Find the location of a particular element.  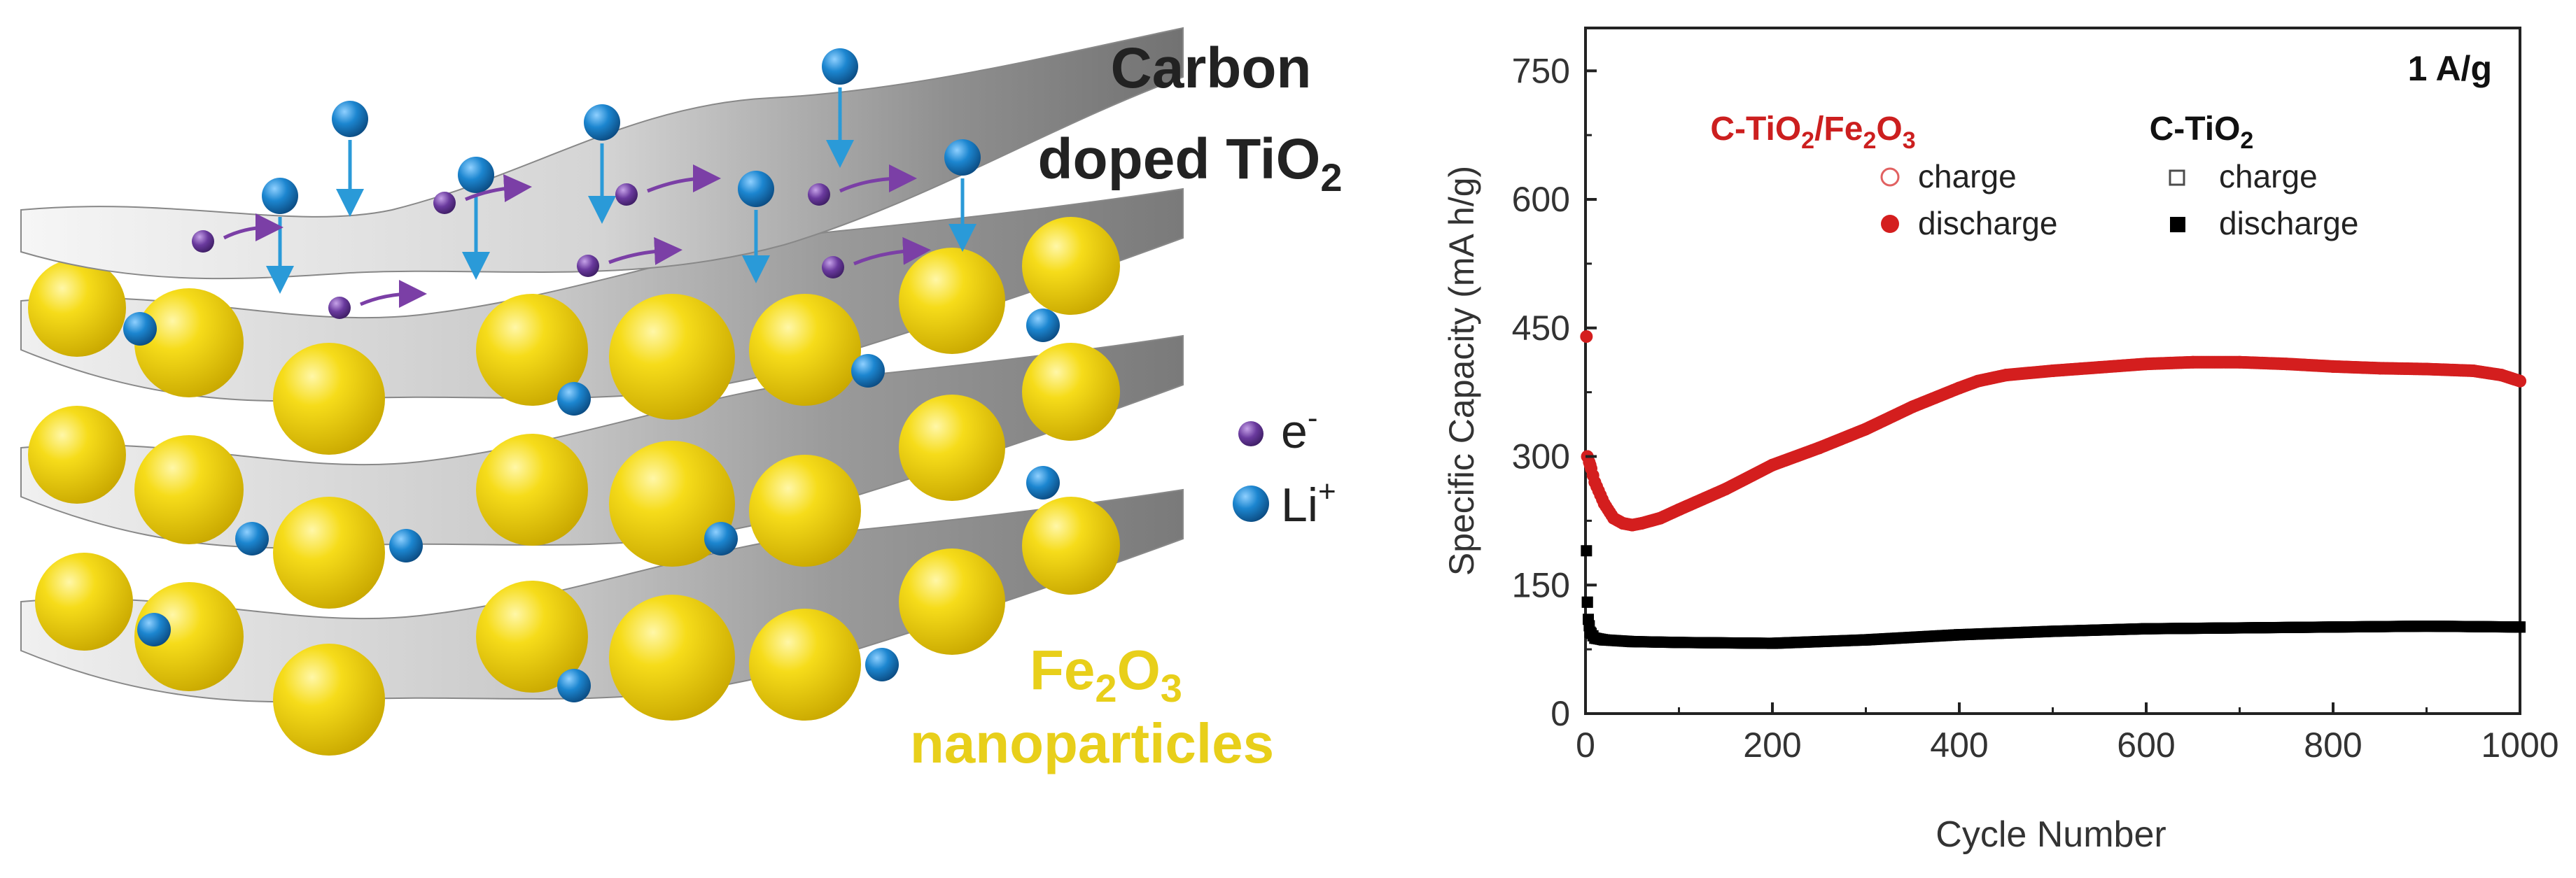

data-series is located at coordinates (2053, 489).